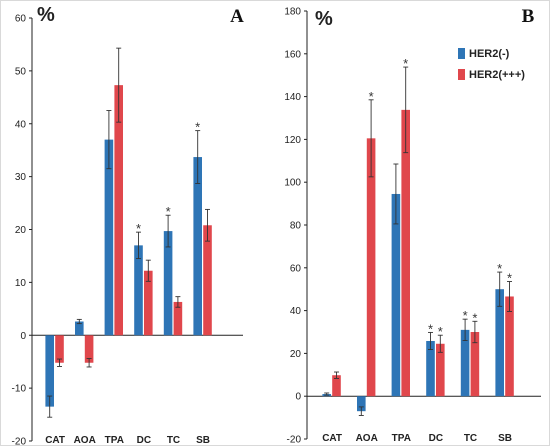  I want to click on panel-a-y-tick-label: -10, so click(19, 389).